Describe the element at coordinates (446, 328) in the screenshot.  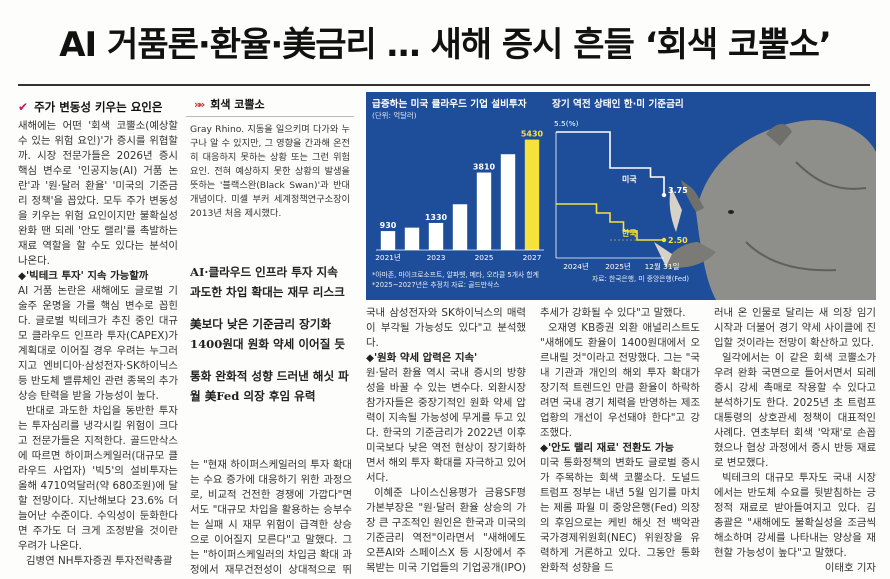
I see `col3-para-1: 국내 삼성전자와 SK하이닉스의 매력이 부각될 가능성도 있다"고 분석했다.` at that location.